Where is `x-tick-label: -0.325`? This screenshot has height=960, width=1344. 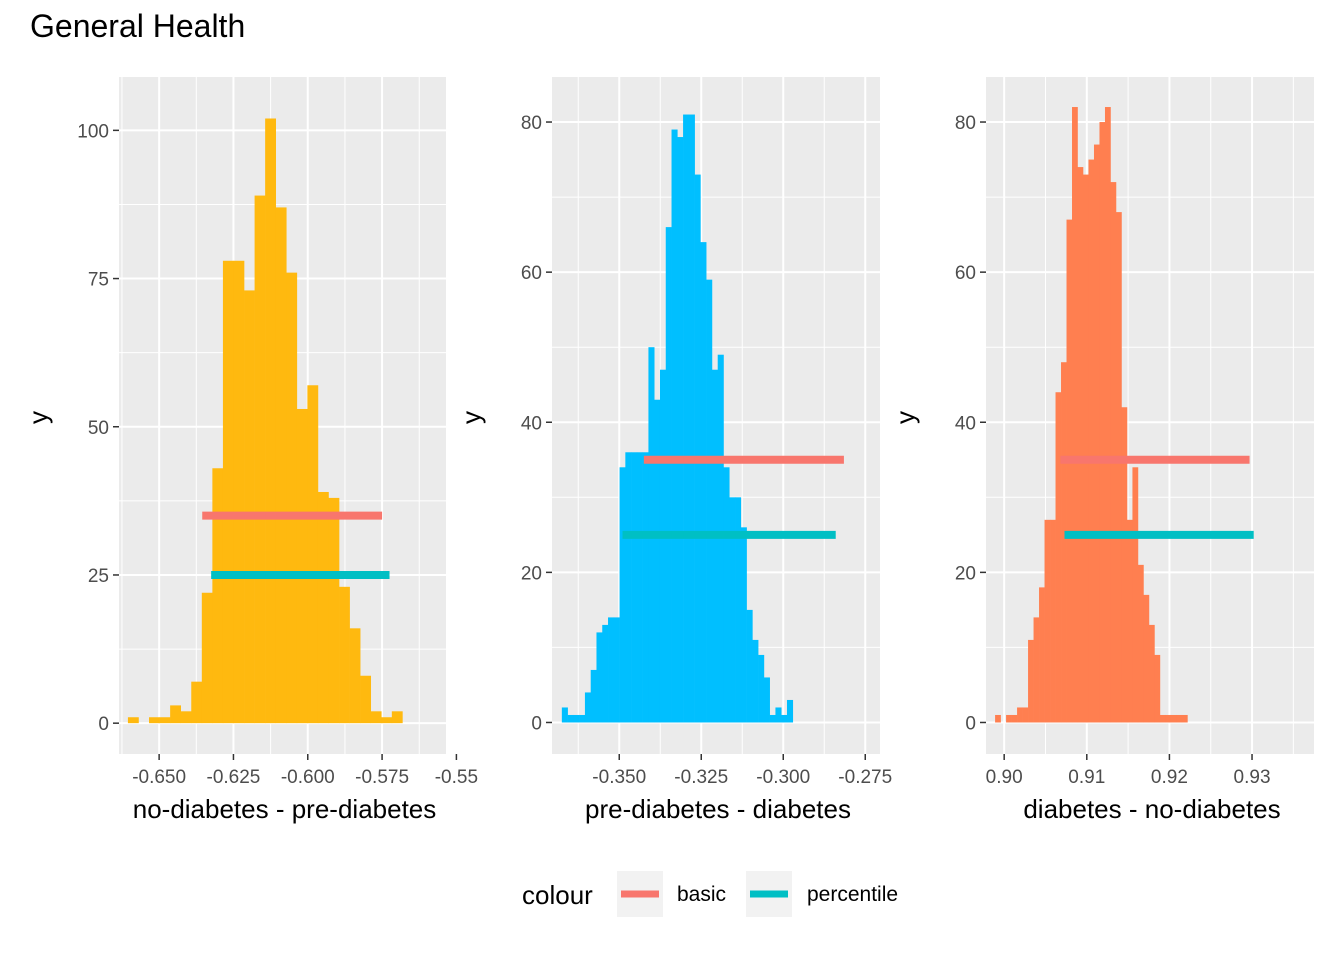
x-tick-label: -0.325 is located at coordinates (701, 777).